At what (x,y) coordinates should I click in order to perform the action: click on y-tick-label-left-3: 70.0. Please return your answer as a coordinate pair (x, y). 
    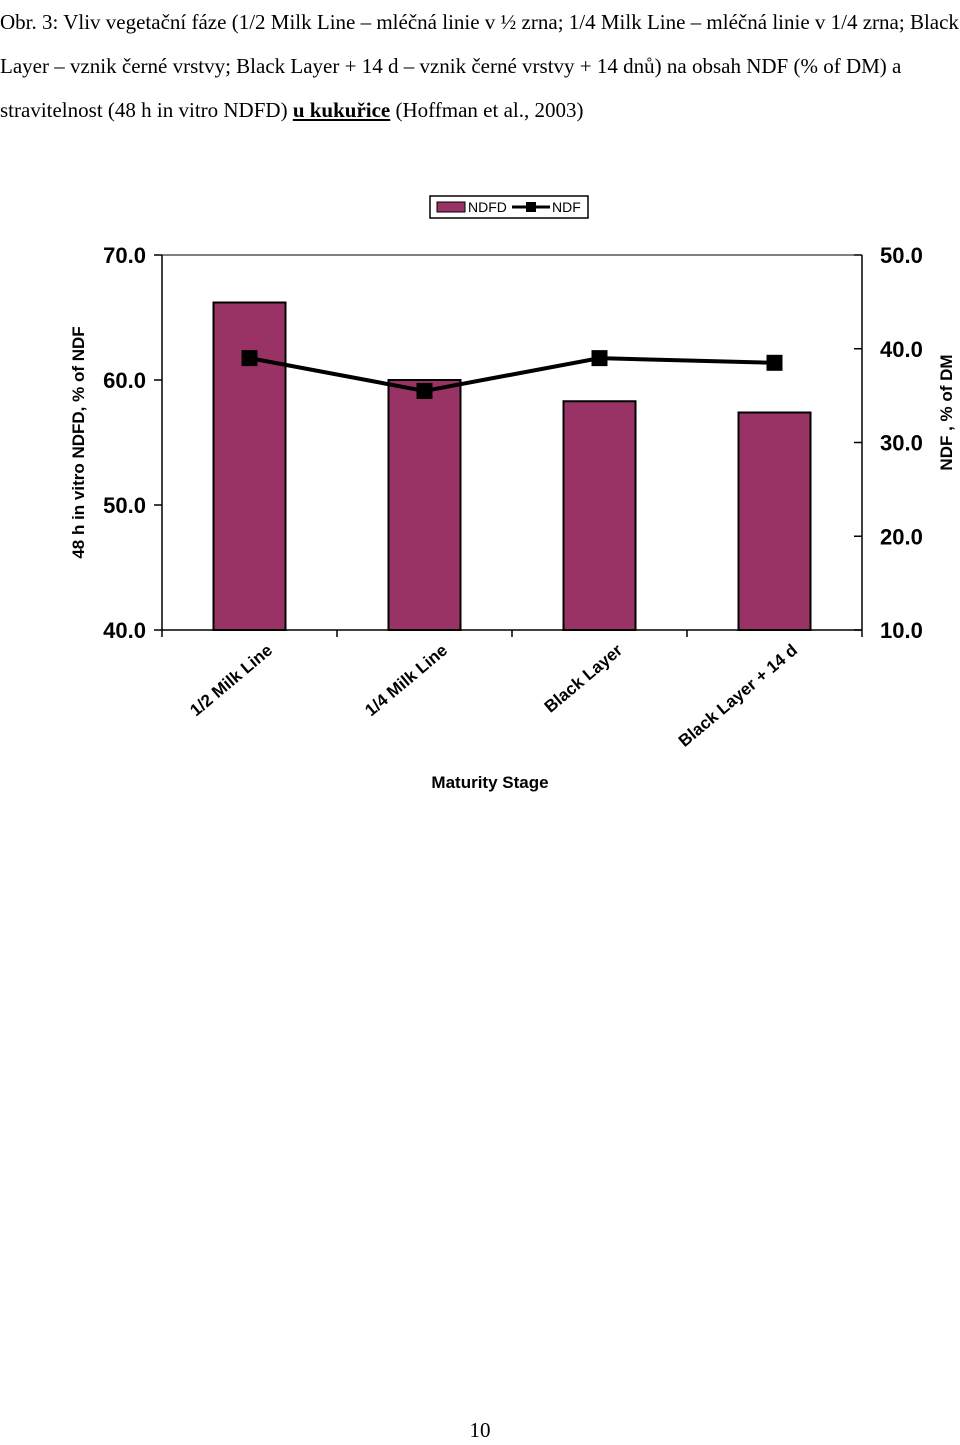
    Looking at the image, I should click on (124, 255).